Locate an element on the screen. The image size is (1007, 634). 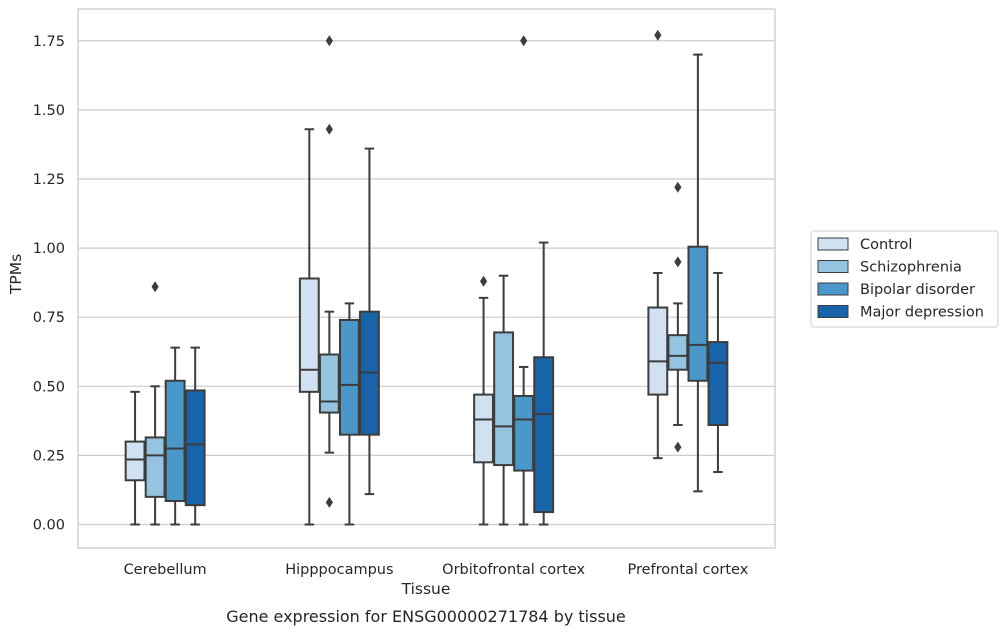
y-tick-label: 0.50 is located at coordinates (49, 387).